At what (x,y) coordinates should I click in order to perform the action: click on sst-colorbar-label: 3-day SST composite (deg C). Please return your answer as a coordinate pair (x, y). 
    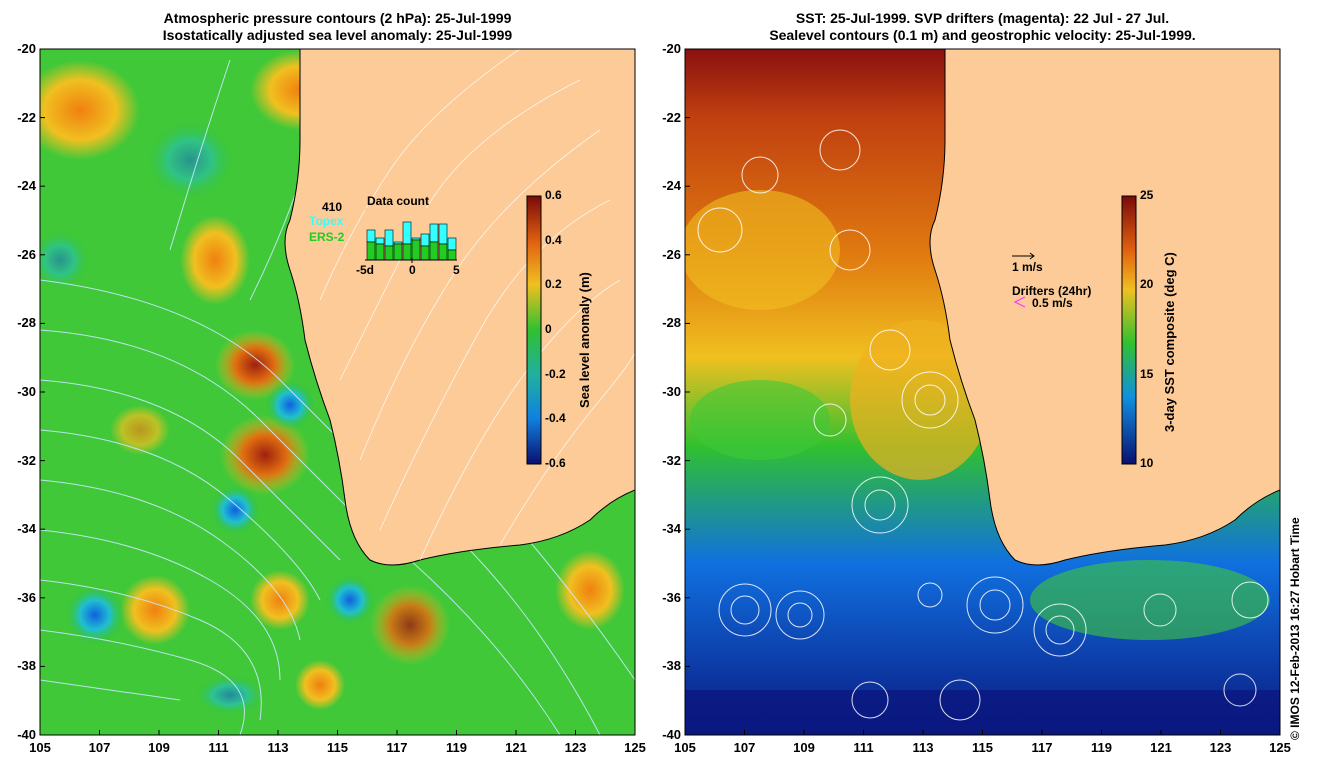
    Looking at the image, I should click on (1169, 342).